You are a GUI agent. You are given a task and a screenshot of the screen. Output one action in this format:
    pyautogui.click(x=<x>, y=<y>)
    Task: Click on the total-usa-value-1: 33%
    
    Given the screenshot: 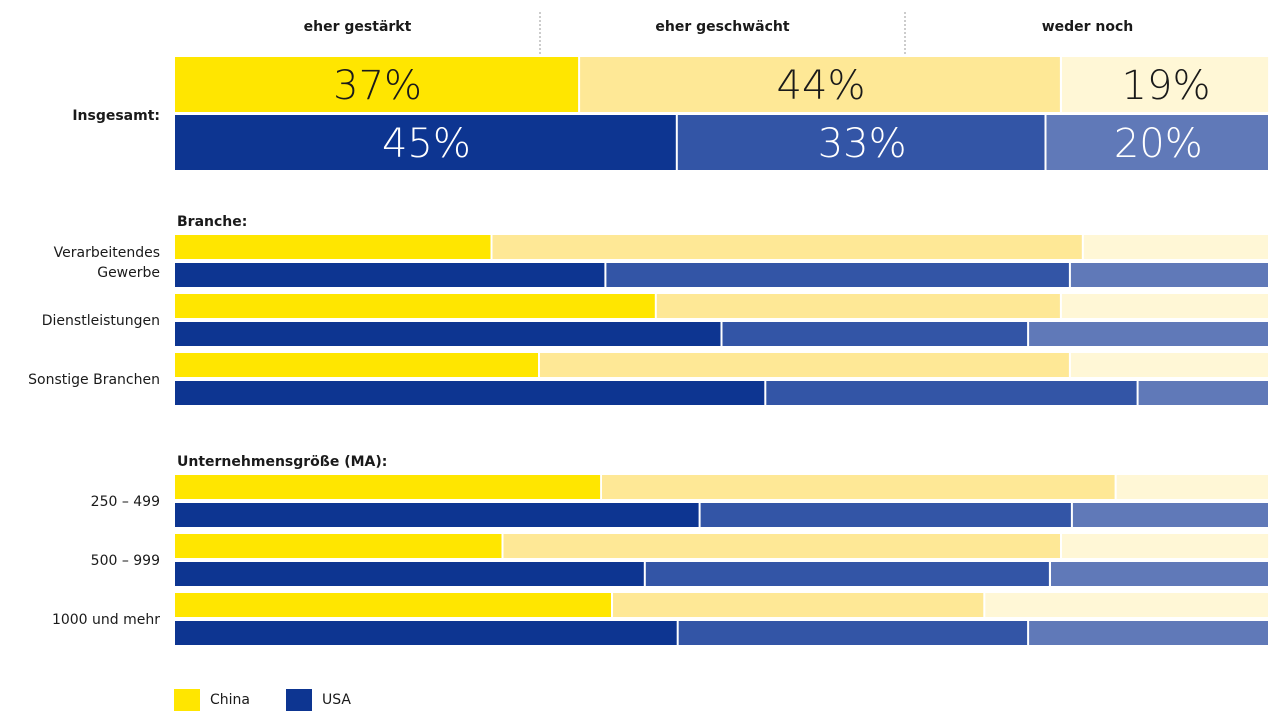 What is the action you would take?
    pyautogui.click(x=862, y=144)
    